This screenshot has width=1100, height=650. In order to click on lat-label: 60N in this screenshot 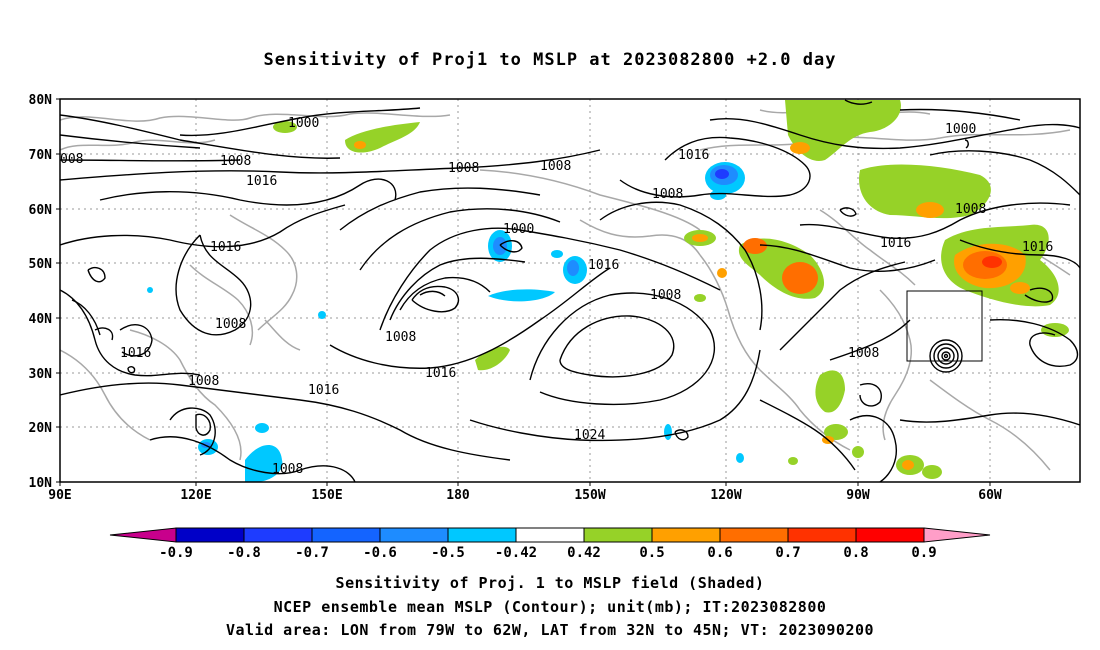, I will do `click(41, 210)`.